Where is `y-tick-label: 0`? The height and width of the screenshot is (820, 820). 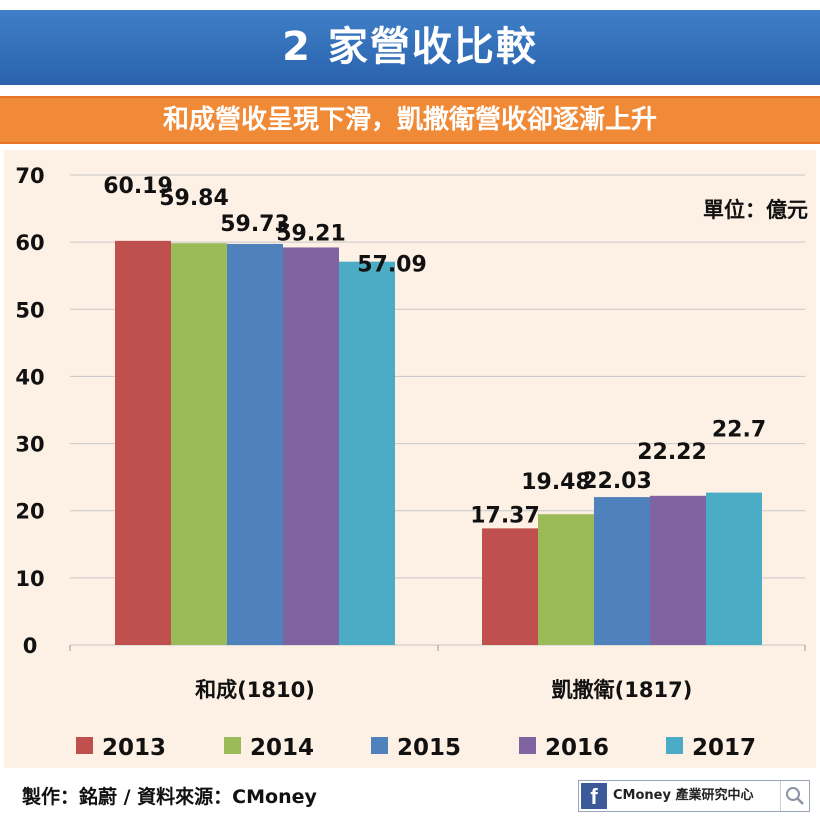
y-tick-label: 0 is located at coordinates (30, 646).